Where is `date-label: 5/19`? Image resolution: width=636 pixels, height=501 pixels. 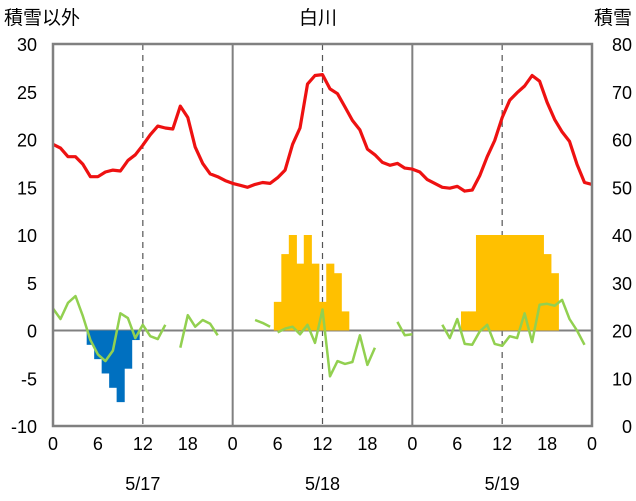
date-label: 5/19 is located at coordinates (502, 484).